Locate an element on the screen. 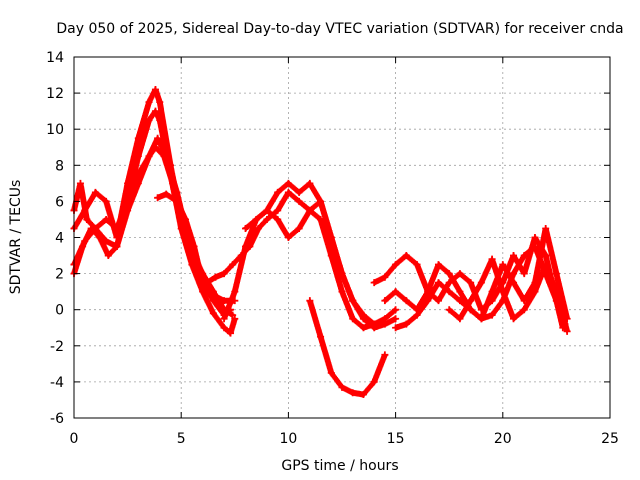  y-tick-label: 4 is located at coordinates (59, 239).